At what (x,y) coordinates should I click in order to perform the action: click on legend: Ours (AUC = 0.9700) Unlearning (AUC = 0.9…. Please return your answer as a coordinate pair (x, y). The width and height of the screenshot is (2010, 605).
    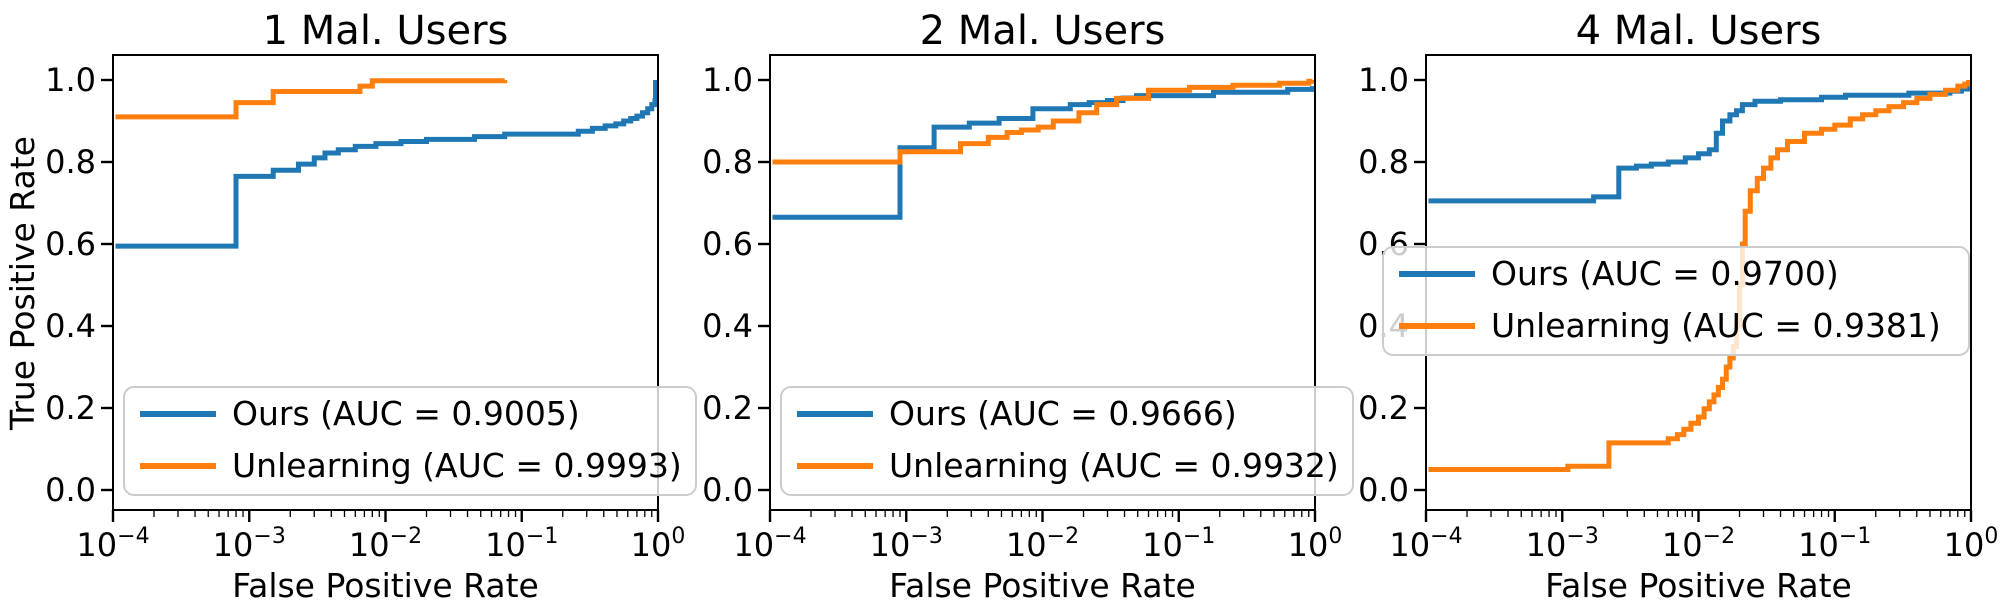
    Looking at the image, I should click on (1676, 301).